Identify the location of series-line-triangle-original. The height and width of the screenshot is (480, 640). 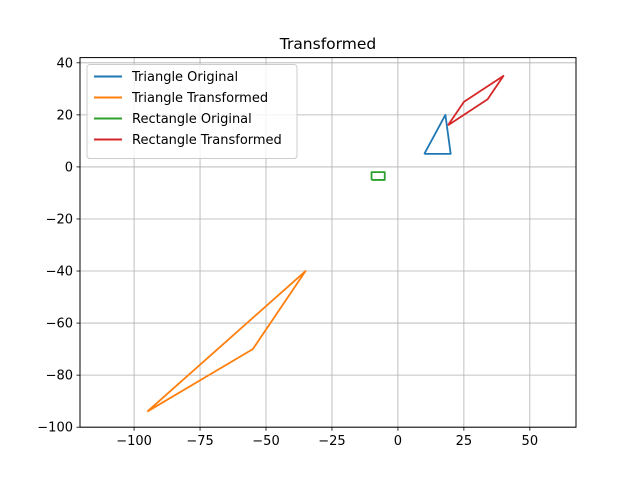
(437, 134).